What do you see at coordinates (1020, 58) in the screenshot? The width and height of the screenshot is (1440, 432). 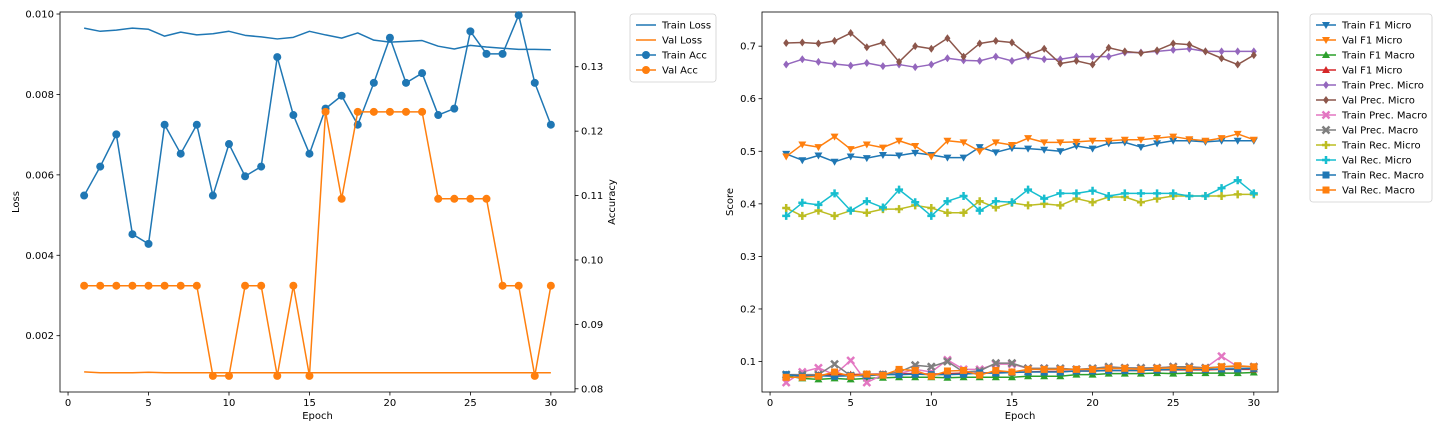 I see `series-train-prec-micro` at bounding box center [1020, 58].